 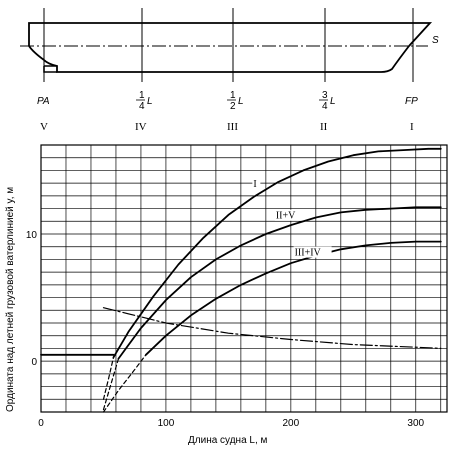 I want to click on curve-label: III+IV, so click(x=308, y=253).